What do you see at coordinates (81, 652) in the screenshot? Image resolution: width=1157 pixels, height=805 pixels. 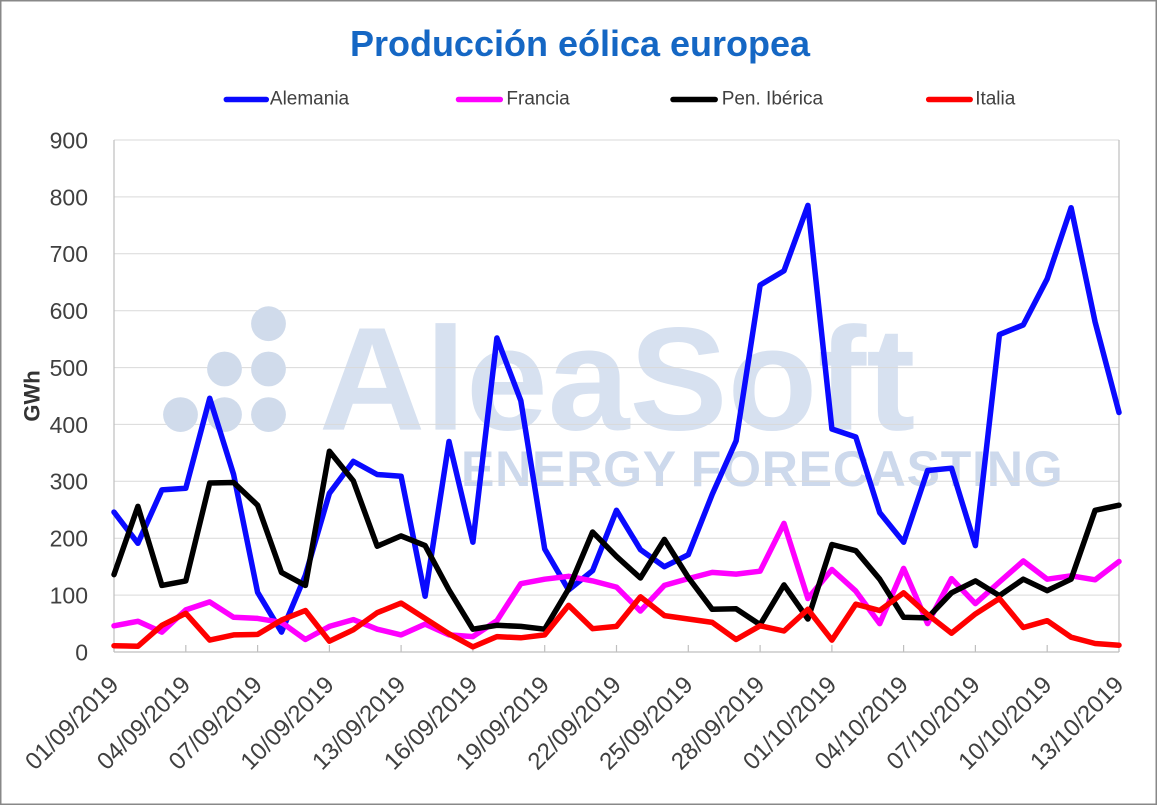 I see `svg-text: 0` at bounding box center [81, 652].